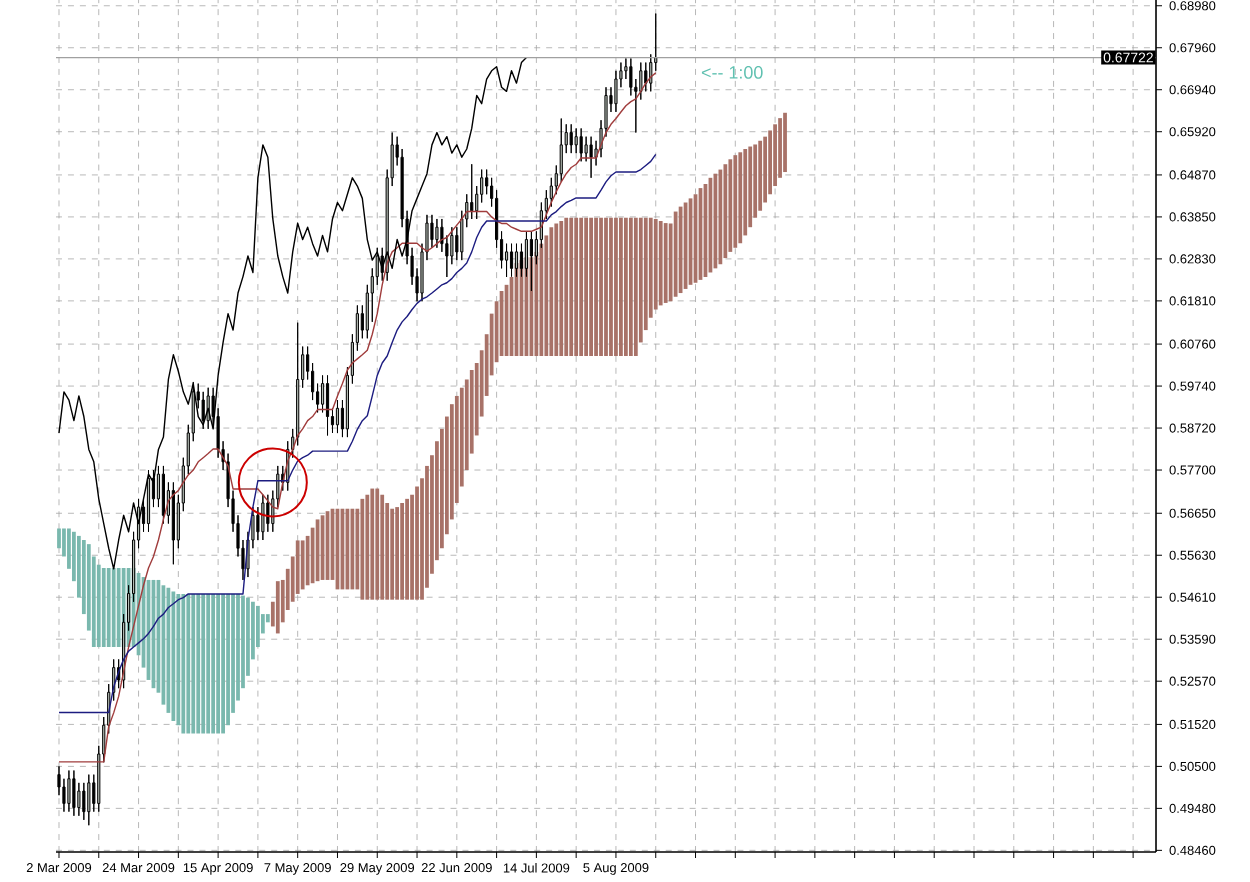 This screenshot has width=1250, height=882. What do you see at coordinates (732, 72) in the screenshot?
I see `annotation: <-- 1:00` at bounding box center [732, 72].